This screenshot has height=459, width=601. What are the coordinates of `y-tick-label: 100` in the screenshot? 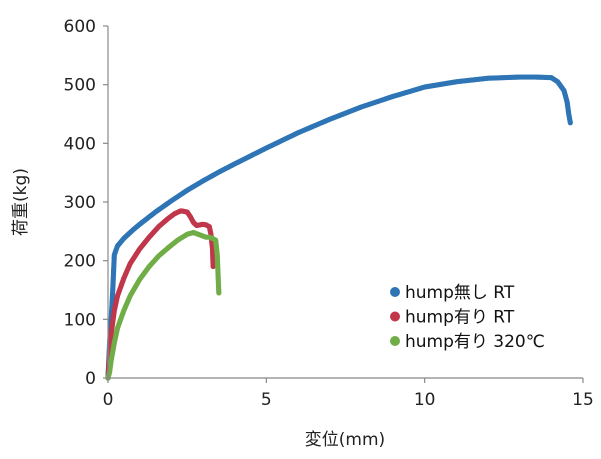 It's located at (80, 320).